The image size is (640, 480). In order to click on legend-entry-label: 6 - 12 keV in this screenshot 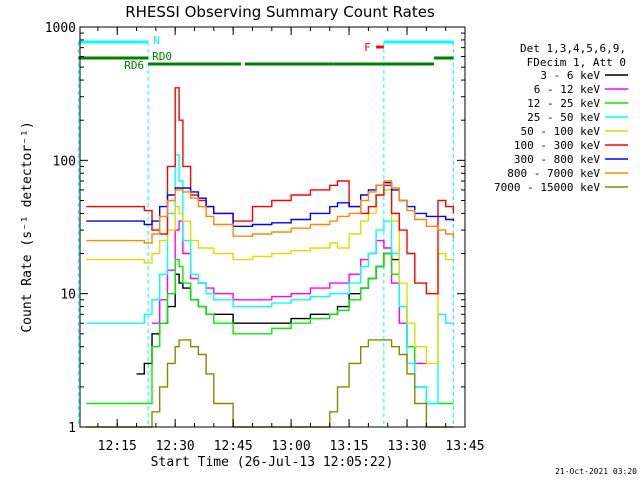, I will do `click(567, 89)`.